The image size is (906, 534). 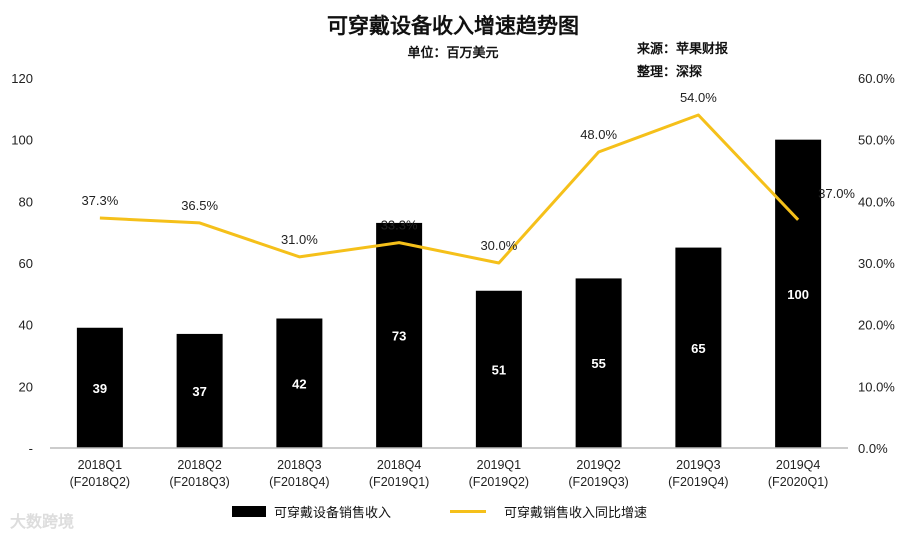 I want to click on line-label: 31.0%, so click(x=299, y=239).